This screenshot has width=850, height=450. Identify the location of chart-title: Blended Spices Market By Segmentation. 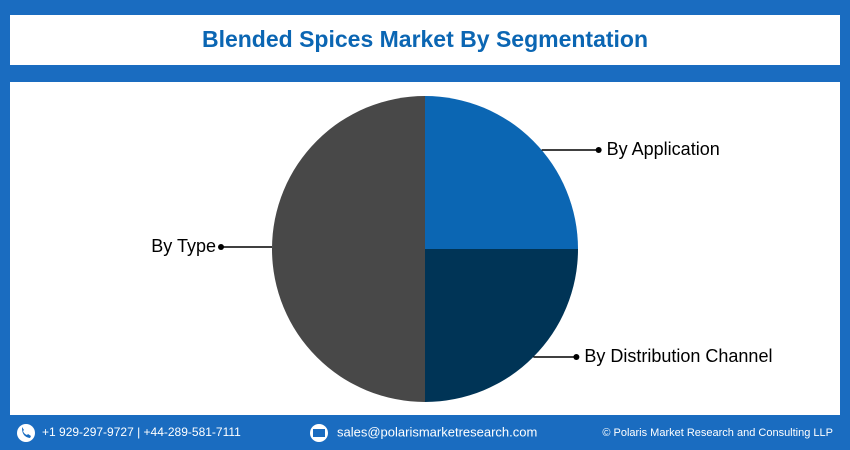
(425, 39).